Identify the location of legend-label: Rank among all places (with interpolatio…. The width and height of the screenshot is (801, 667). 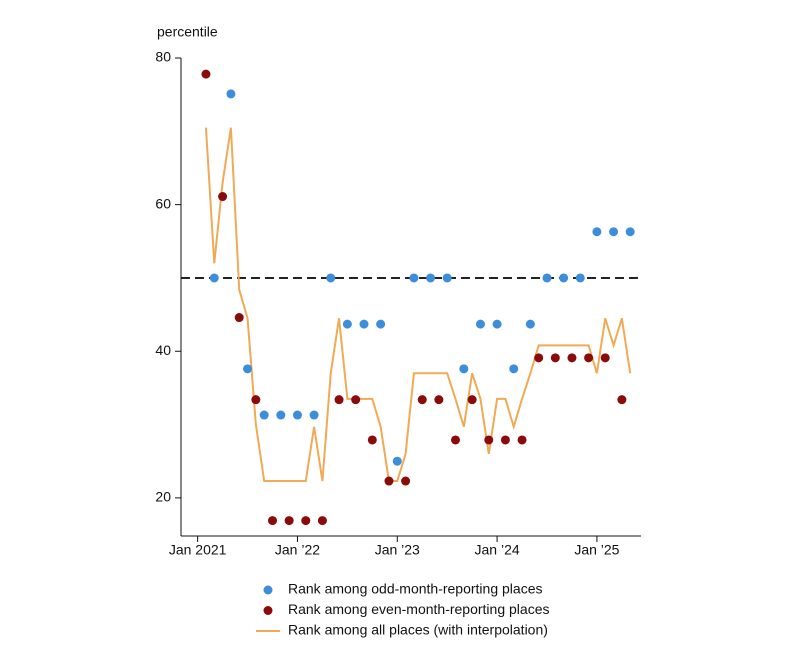
(418, 630).